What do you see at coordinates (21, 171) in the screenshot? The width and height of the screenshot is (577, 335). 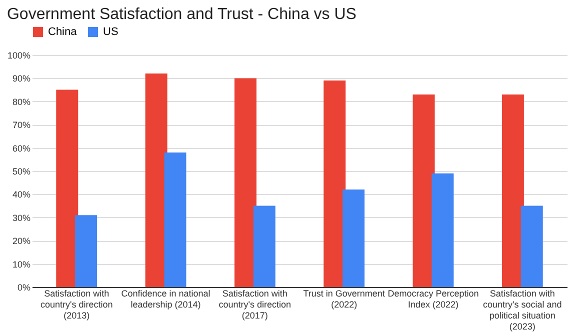 I see `y-tick-label: 50%` at bounding box center [21, 171].